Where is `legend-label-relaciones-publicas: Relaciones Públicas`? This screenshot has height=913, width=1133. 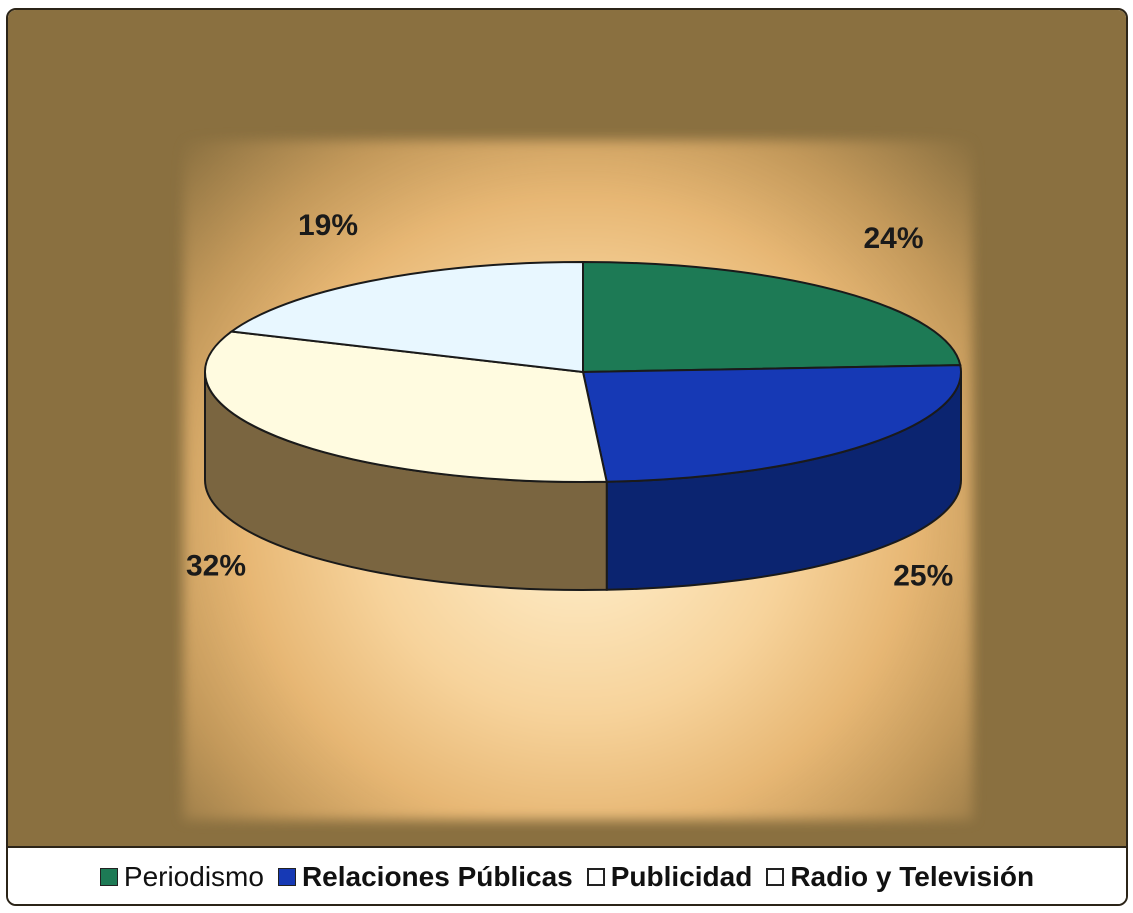
legend-label-relaciones-publicas: Relaciones Públicas is located at coordinates (437, 876).